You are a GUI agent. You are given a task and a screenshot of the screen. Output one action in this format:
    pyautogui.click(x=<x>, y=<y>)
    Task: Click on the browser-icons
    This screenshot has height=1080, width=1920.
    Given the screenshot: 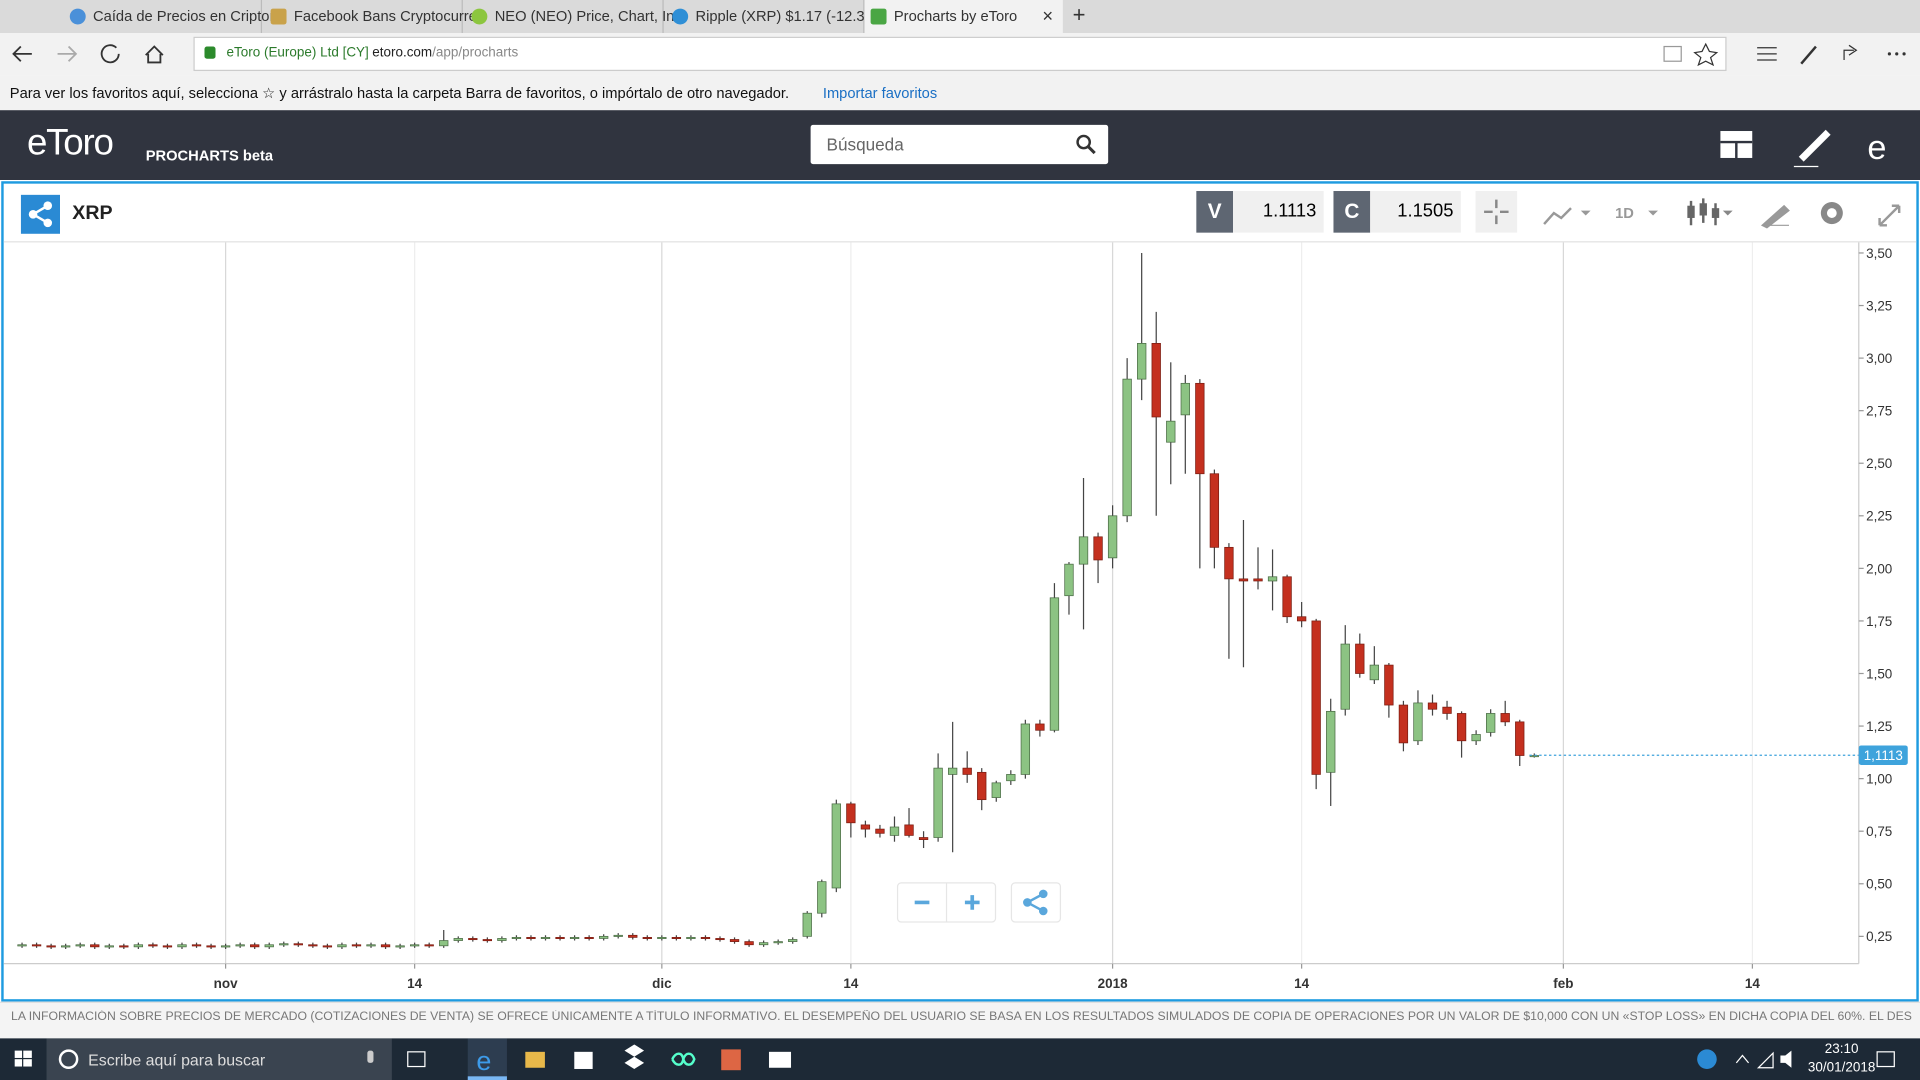 What is the action you would take?
    pyautogui.click(x=1789, y=54)
    